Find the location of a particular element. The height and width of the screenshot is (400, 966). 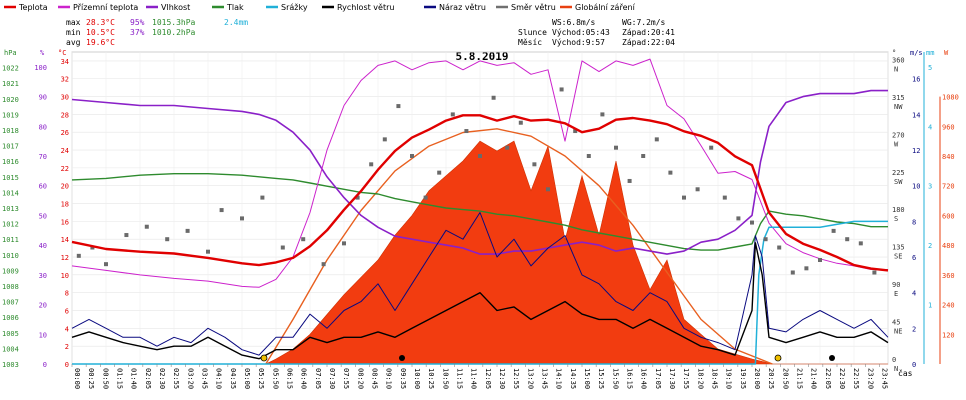

x-tick-label: 02:30 is located at coordinates (162, 378).